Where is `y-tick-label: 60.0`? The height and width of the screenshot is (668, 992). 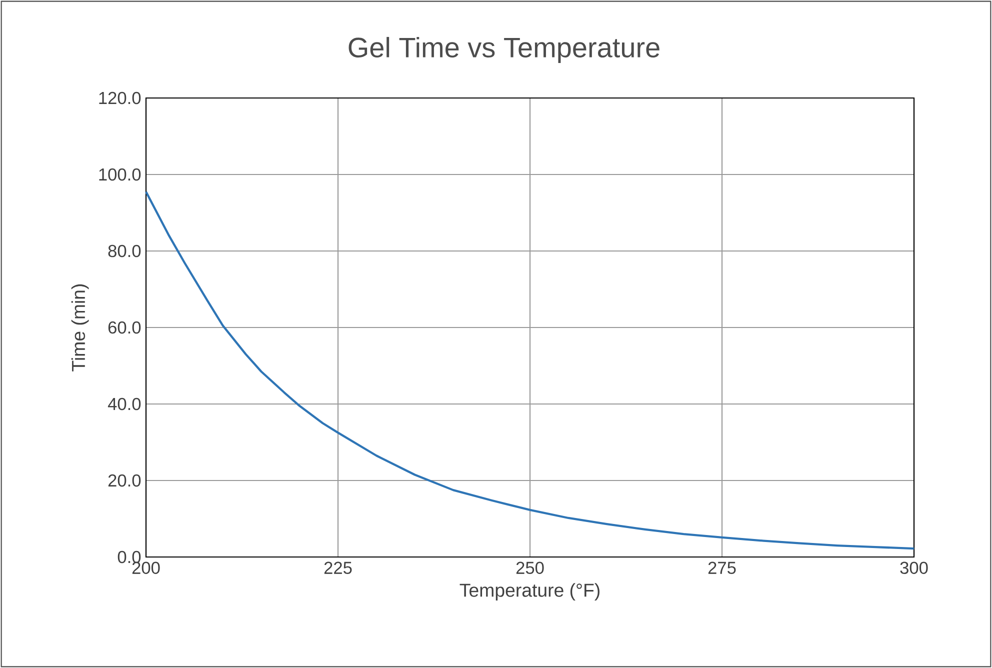
y-tick-label: 60.0 is located at coordinates (124, 327).